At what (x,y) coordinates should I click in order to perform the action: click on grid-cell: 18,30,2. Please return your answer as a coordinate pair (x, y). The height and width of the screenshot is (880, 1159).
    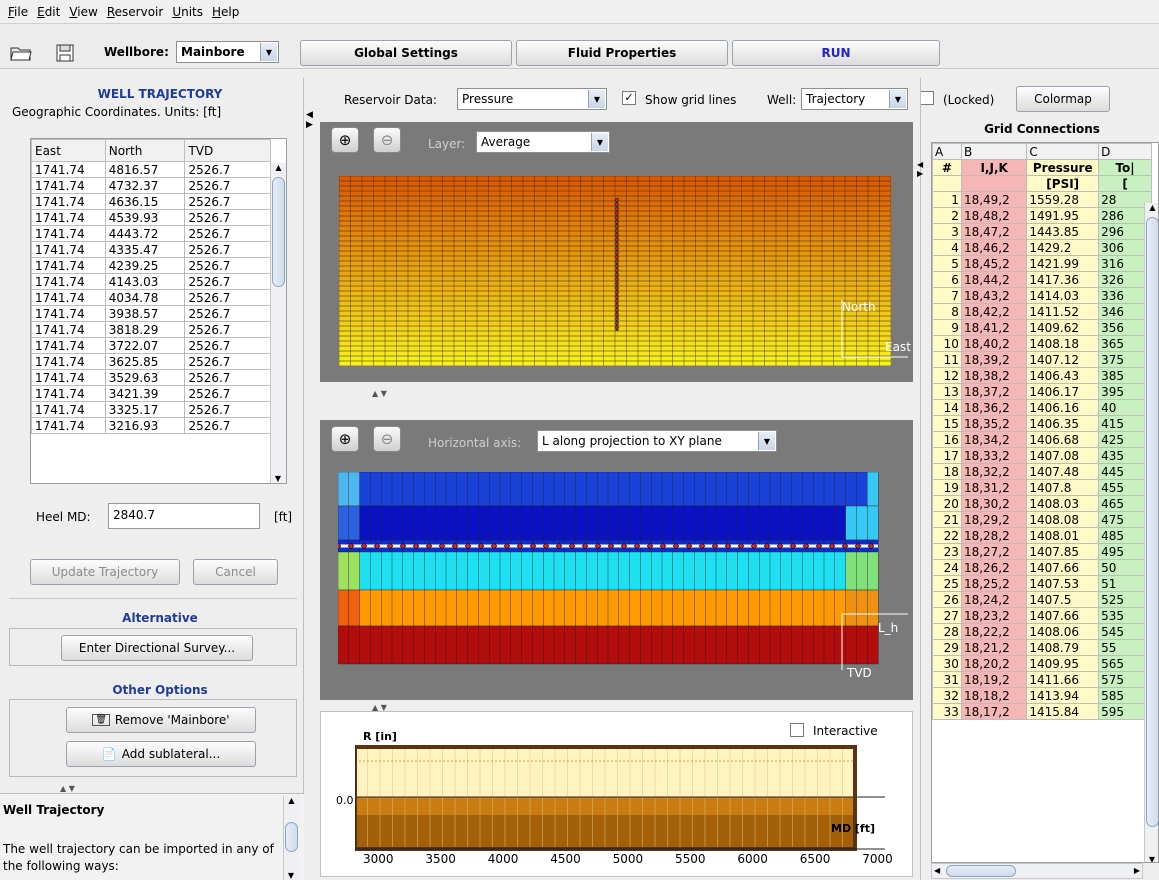
    Looking at the image, I should click on (994, 503).